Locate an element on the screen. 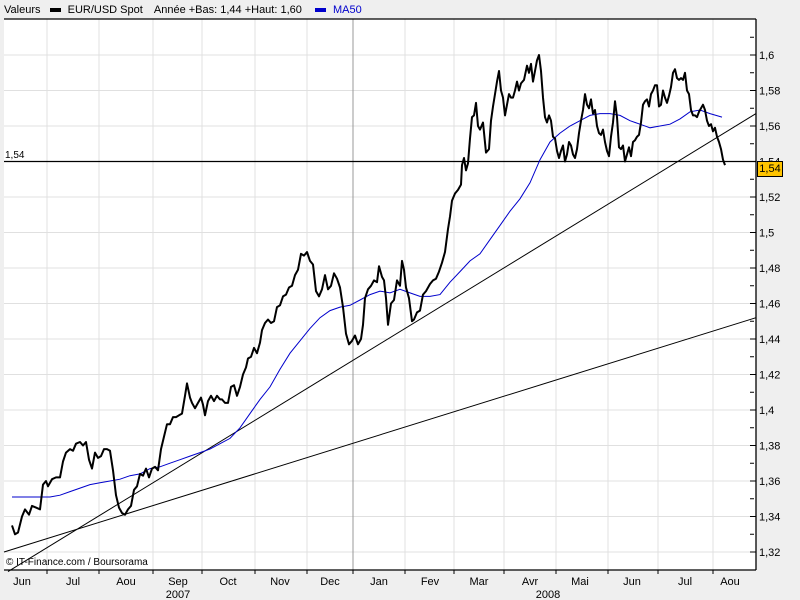  y-tick-label: 1,5 is located at coordinates (766, 234).